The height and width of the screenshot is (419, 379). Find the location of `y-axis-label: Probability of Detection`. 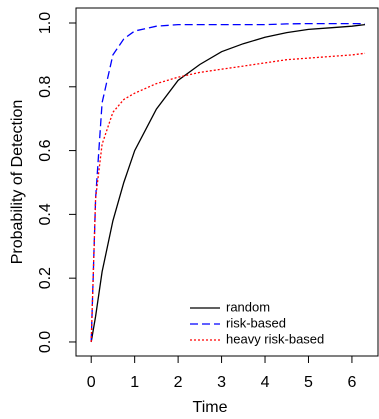

y-axis-label: Probability of Detection is located at coordinates (17, 182).